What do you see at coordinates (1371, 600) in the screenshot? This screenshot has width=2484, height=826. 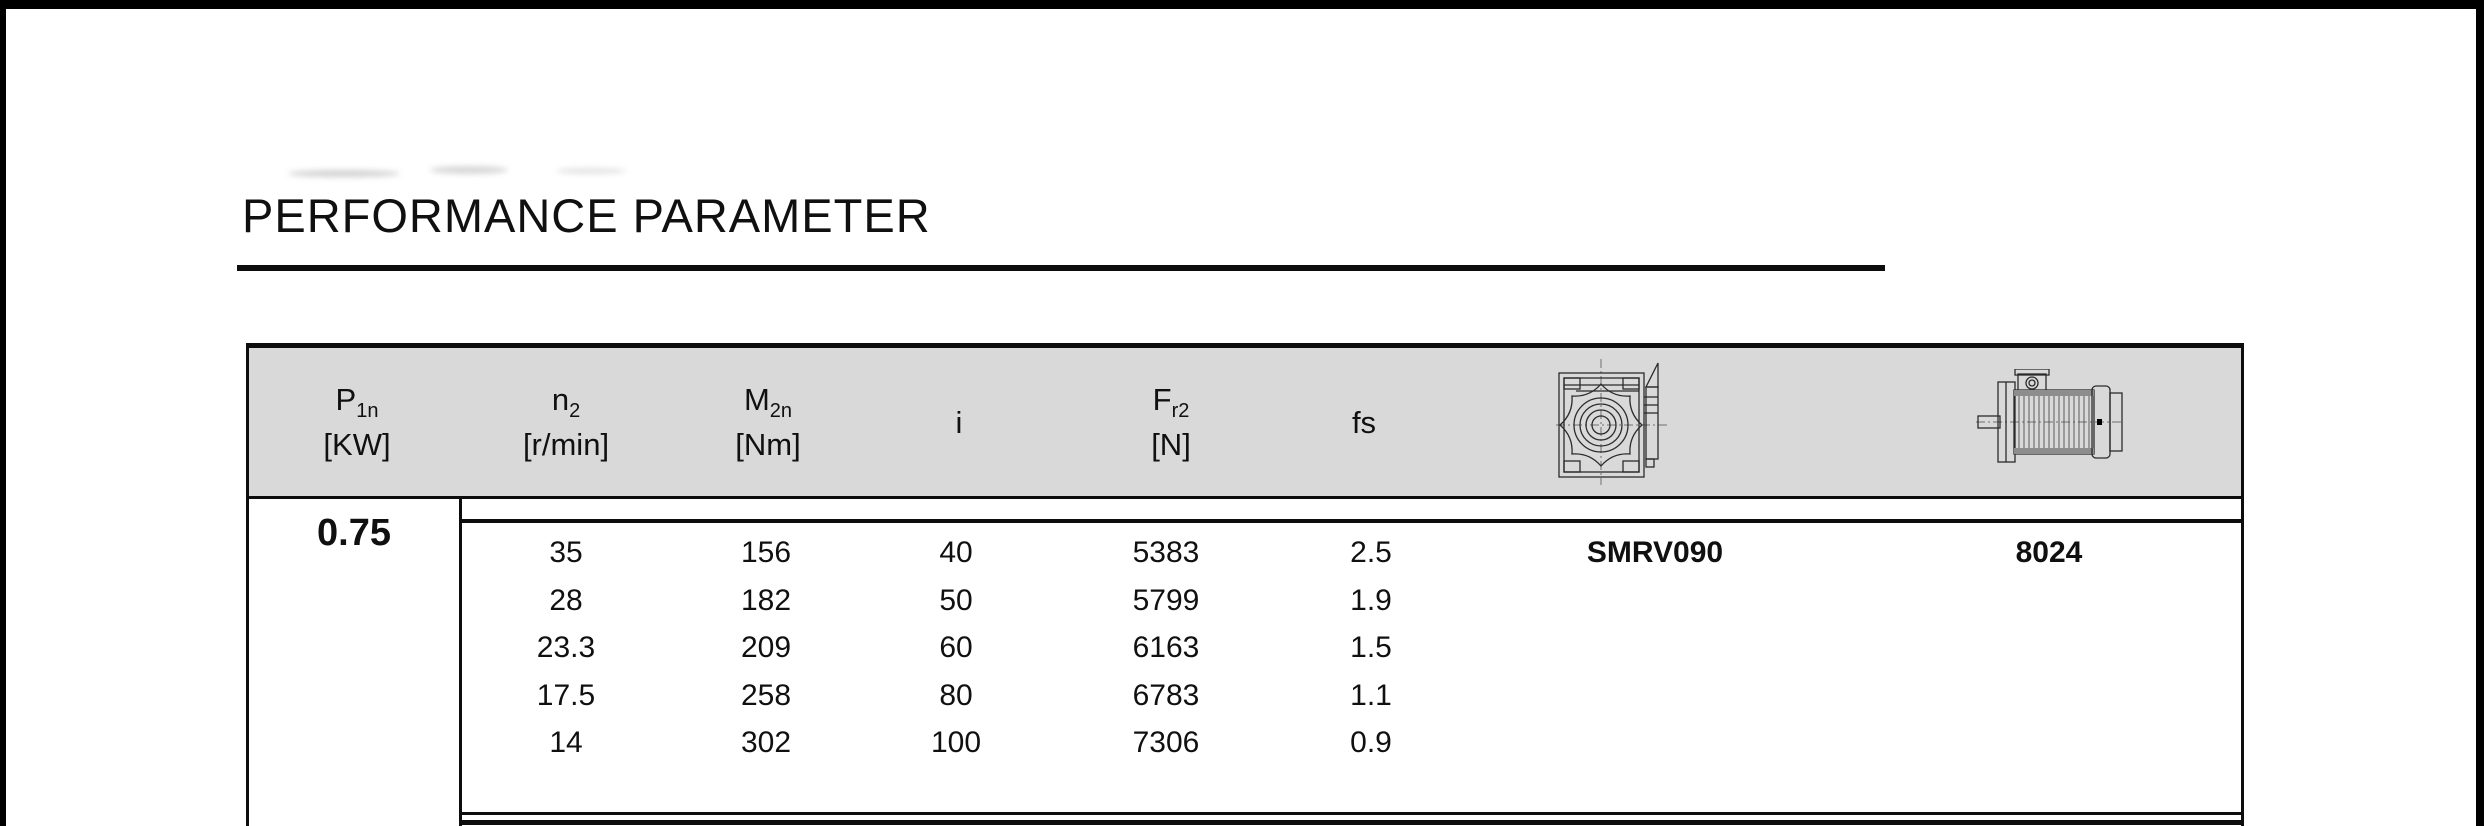 I see `cell-fs: 1.9` at bounding box center [1371, 600].